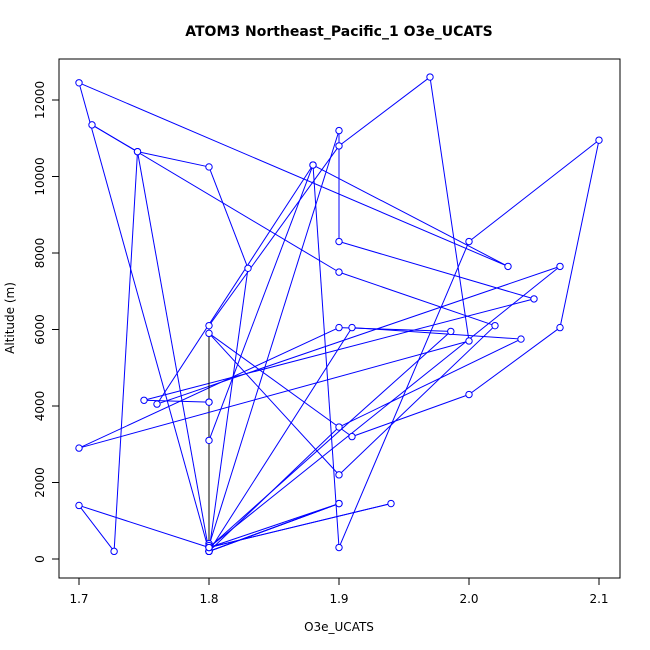 This screenshot has width=650, height=650. I want to click on y-axis: 0 2000 4000 6000 8000 10000 12000, so click(46, 322).